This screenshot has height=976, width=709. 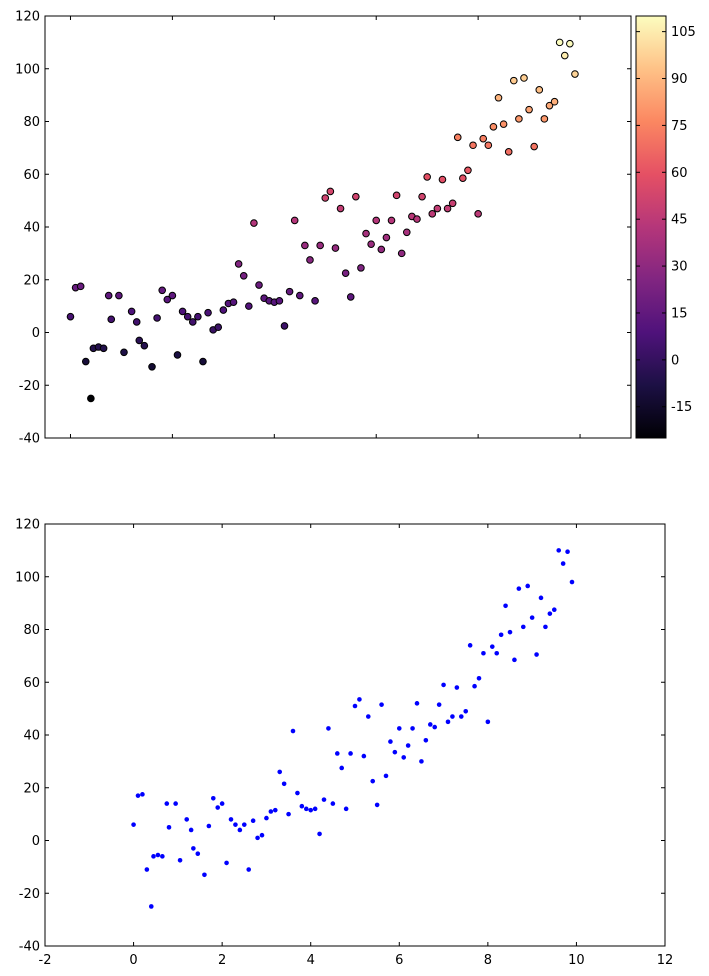 What do you see at coordinates (679, 267) in the screenshot?
I see `colorbar-tick-label: 30` at bounding box center [679, 267].